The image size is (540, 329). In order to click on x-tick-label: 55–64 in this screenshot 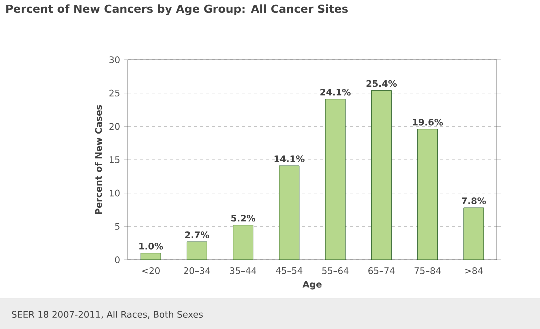, I will do `click(335, 271)`.